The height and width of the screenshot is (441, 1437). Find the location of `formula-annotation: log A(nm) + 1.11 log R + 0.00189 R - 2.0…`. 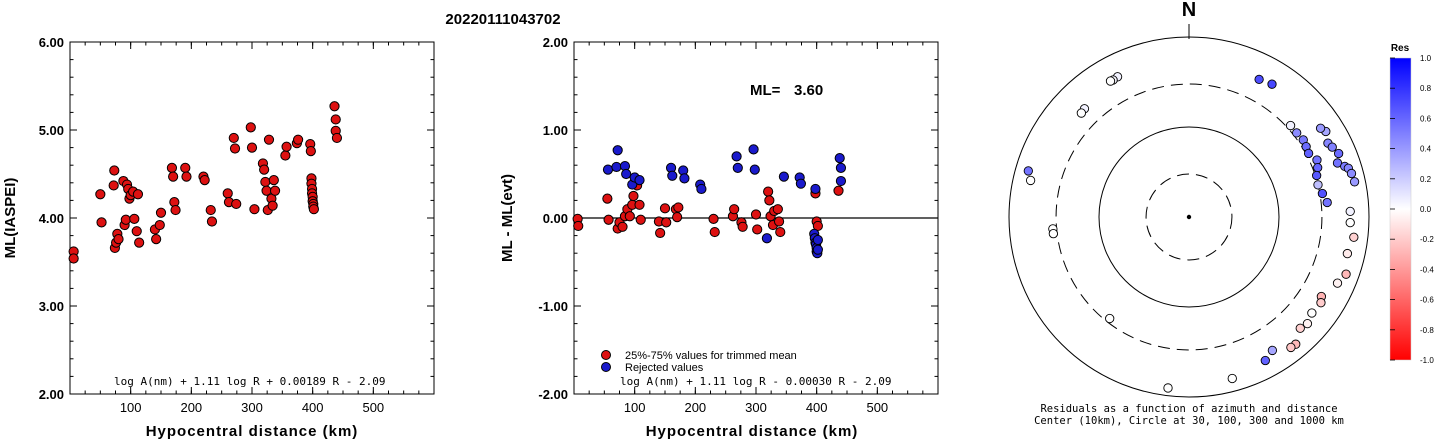

formula-annotation: log A(nm) + 1.11 log R + 0.00189 R - 2.0… is located at coordinates (250, 381).